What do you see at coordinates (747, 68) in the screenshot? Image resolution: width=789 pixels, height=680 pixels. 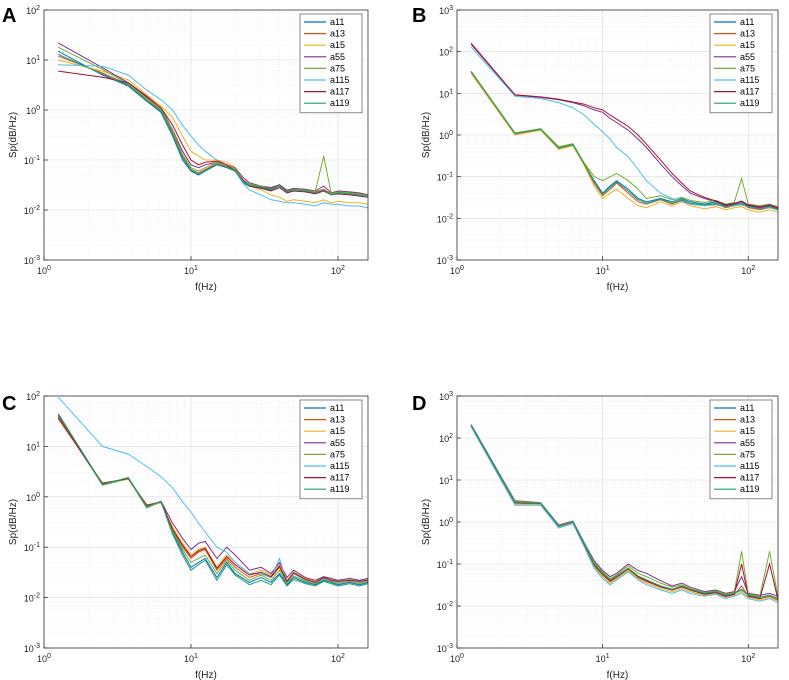 I see `legend-label: a75` at bounding box center [747, 68].